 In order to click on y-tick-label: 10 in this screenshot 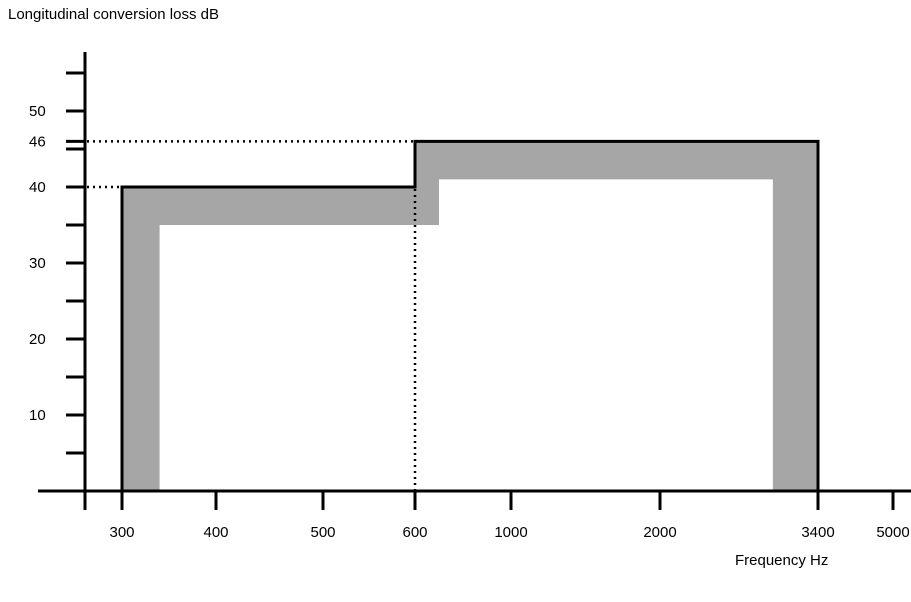, I will do `click(37, 415)`.